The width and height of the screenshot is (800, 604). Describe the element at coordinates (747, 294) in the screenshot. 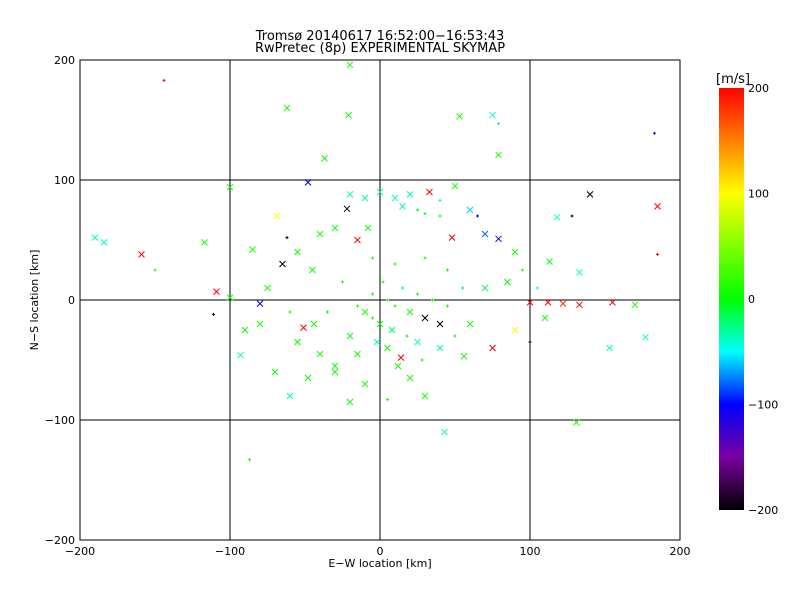

I see `colorbar: [m/s] 200 100 0 −100 −200` at that location.